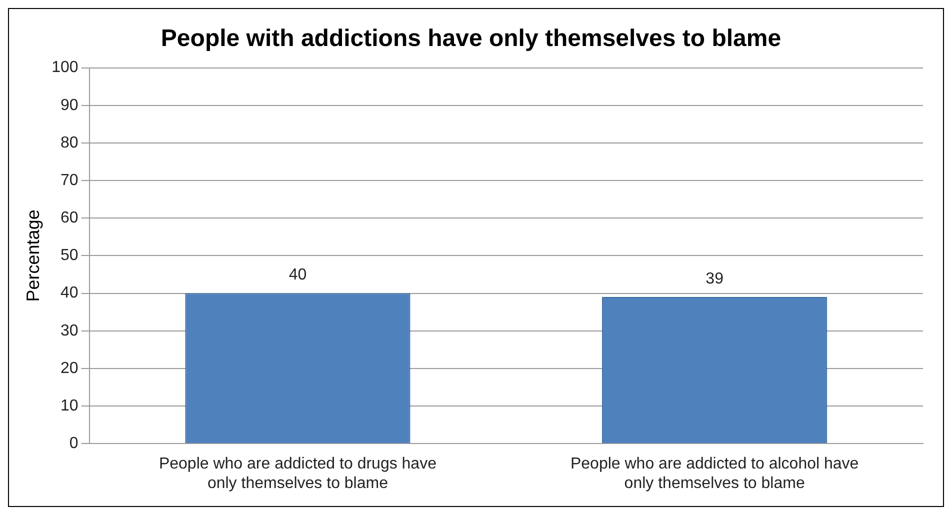 This screenshot has width=952, height=515. What do you see at coordinates (715, 279) in the screenshot?
I see `data-label: 39` at bounding box center [715, 279].